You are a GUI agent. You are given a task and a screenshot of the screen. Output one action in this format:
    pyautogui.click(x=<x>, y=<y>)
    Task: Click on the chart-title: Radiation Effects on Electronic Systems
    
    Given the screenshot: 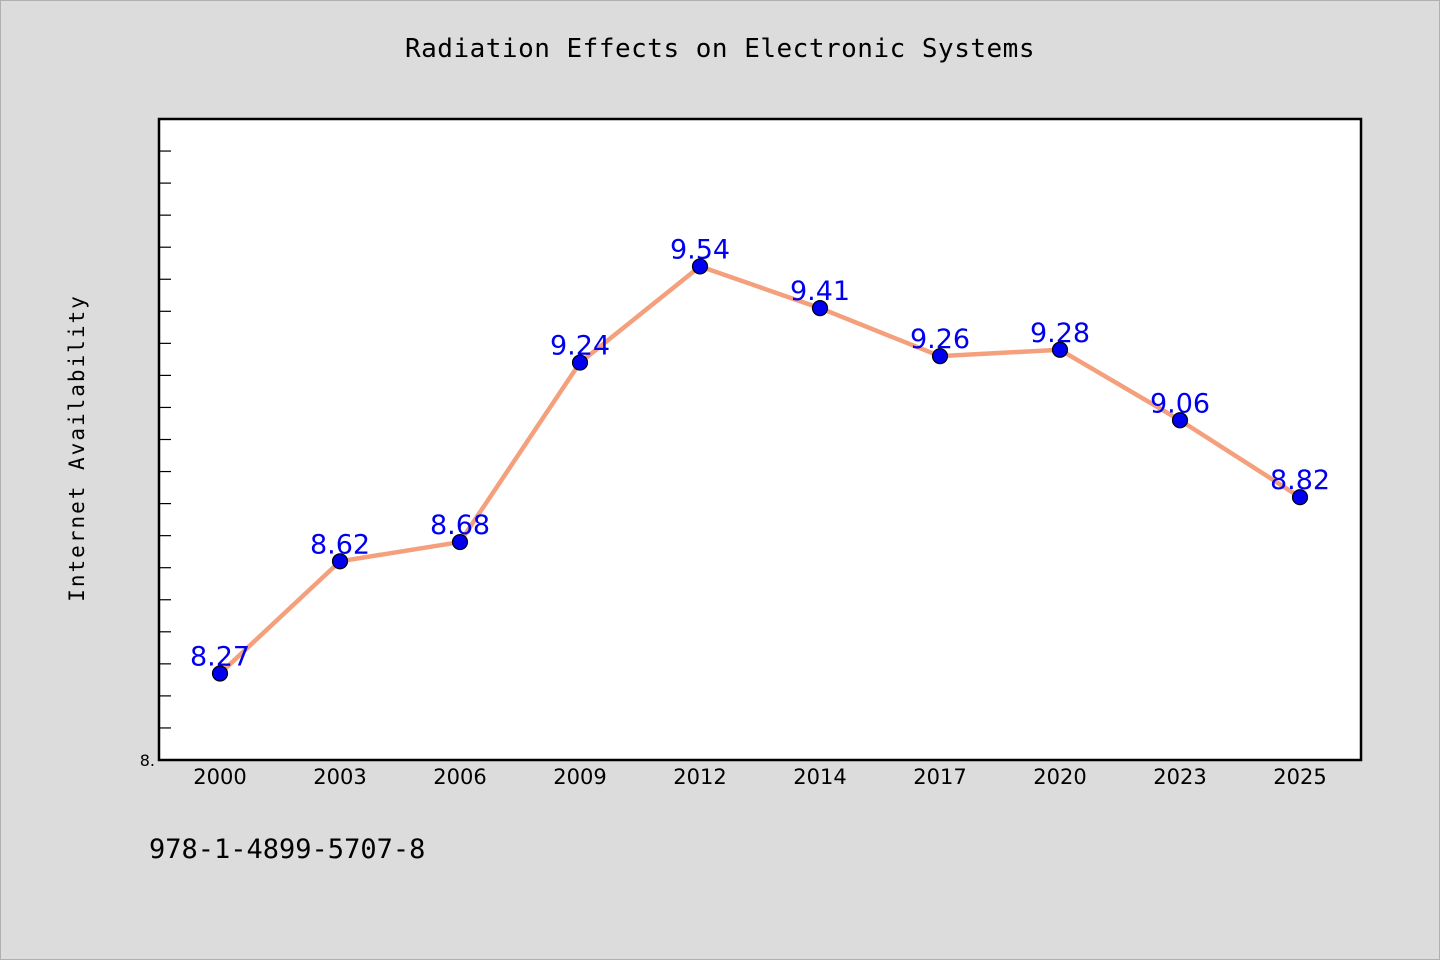 What is the action you would take?
    pyautogui.click(x=720, y=49)
    